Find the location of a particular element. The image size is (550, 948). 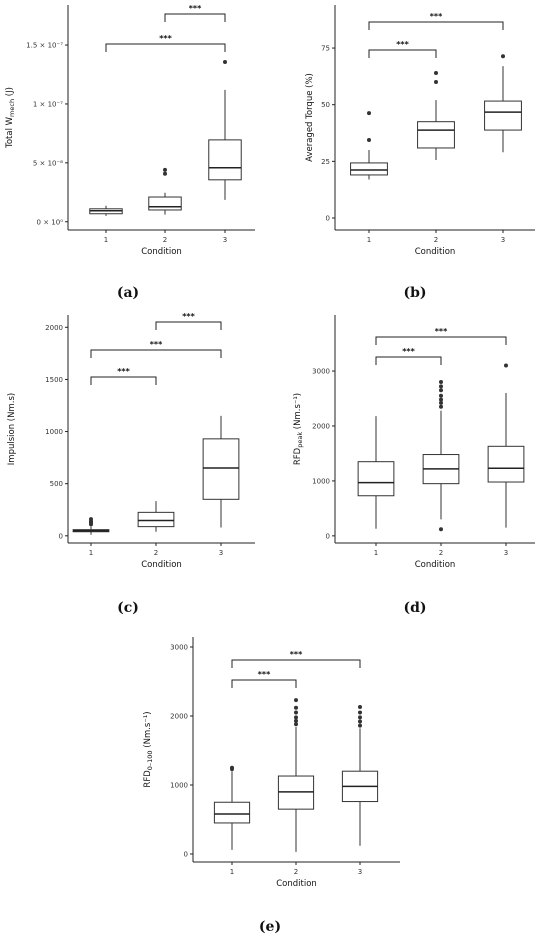

y-axis-label: Total Wmech (J) is located at coordinates (10, 118).